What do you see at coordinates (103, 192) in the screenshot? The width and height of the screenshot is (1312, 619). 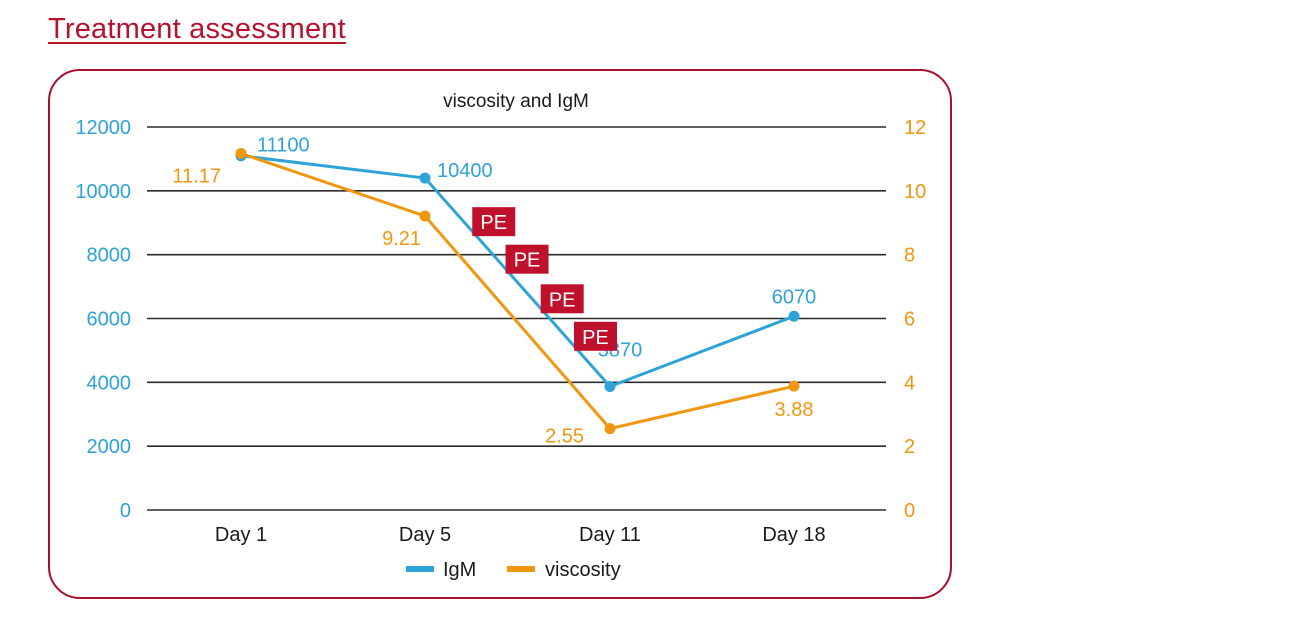 I see `y-left-tick-label: 10000` at bounding box center [103, 192].